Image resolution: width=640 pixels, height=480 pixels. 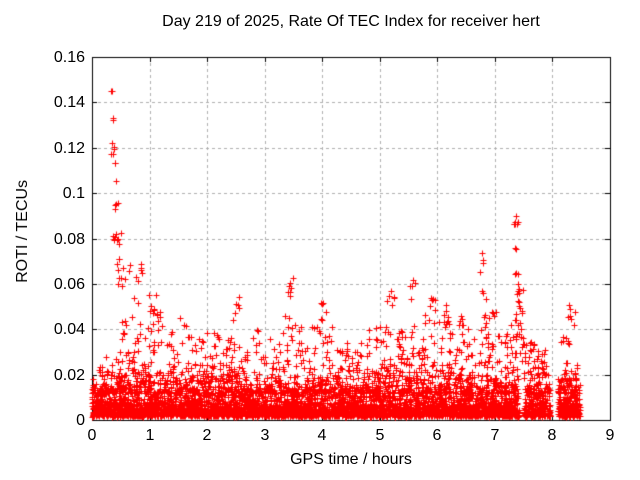 I want to click on y-tick-label: 0.12, so click(x=69, y=148).